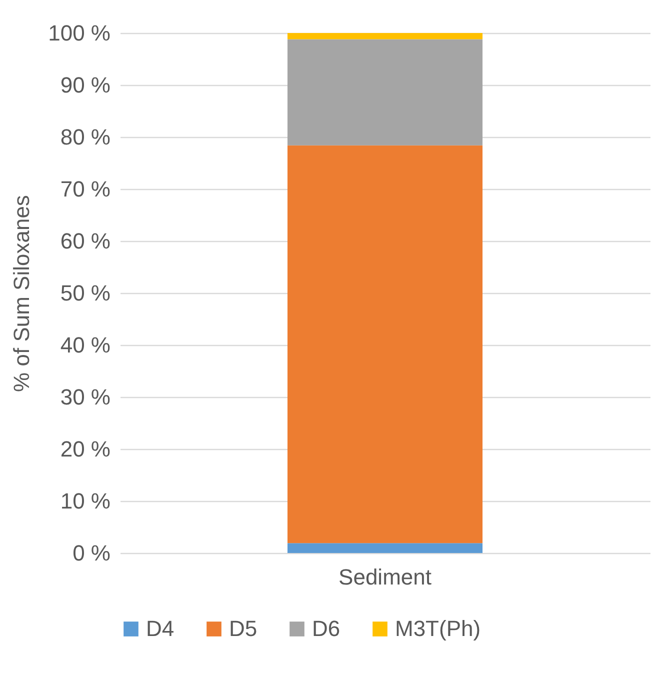 Image resolution: width=662 pixels, height=684 pixels. Describe the element at coordinates (85, 241) in the screenshot. I see `y-tick-label: 60 %` at that location.